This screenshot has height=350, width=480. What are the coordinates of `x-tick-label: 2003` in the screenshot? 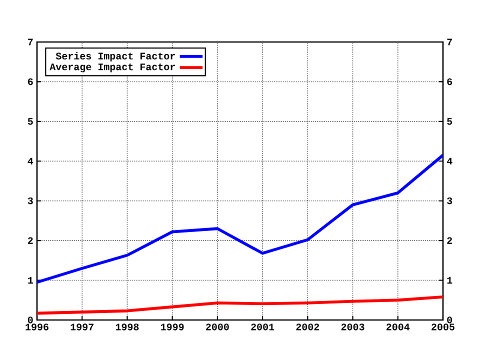 It's located at (352, 327).